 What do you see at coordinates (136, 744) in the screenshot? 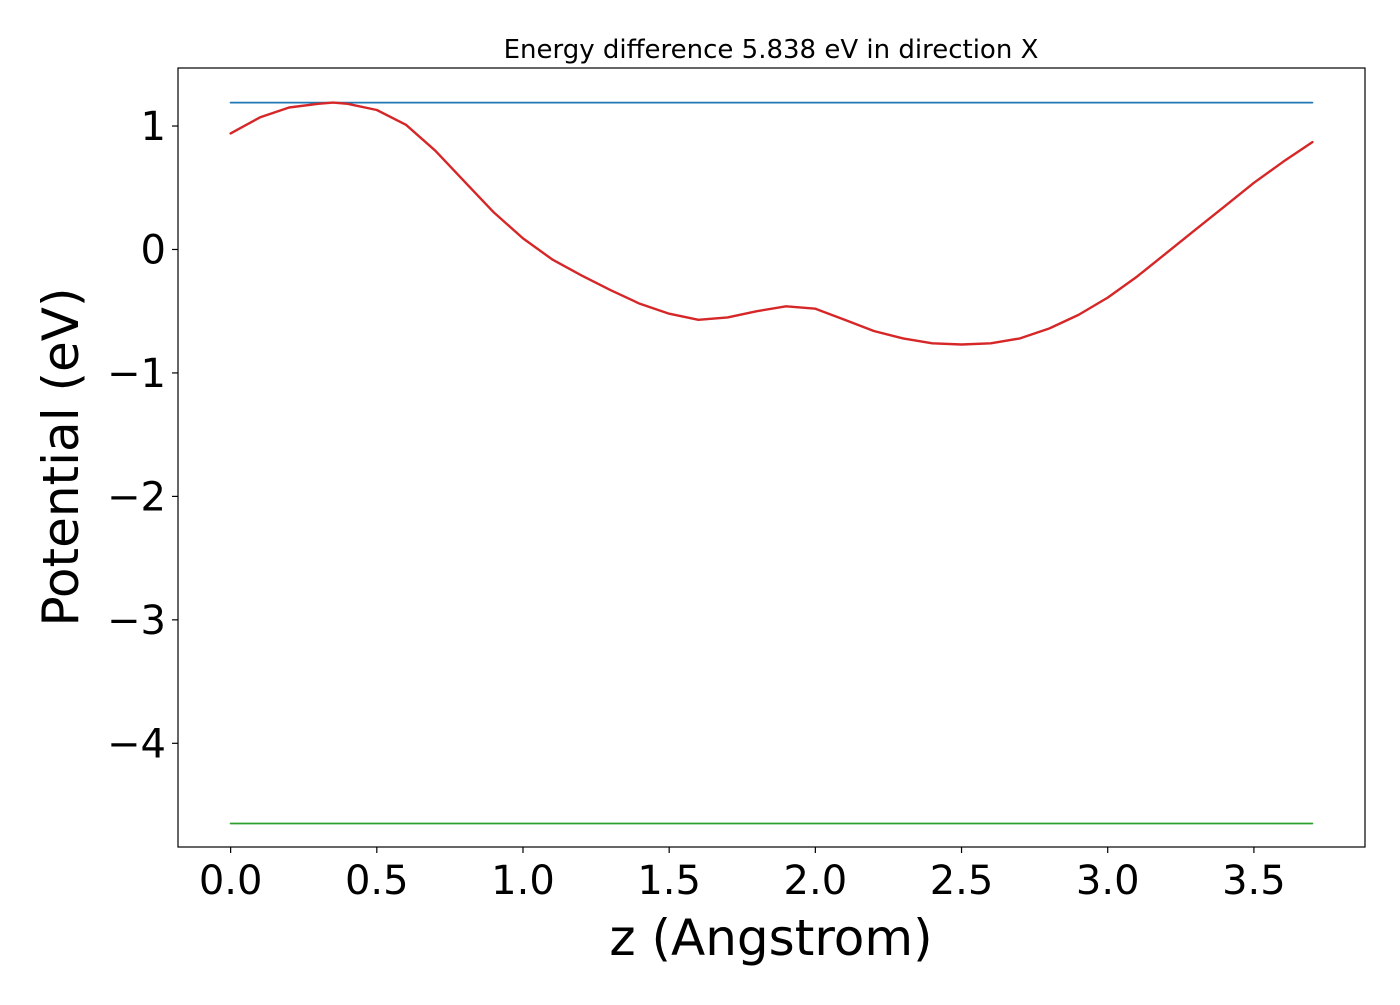
I see `y-tick-label: −4` at bounding box center [136, 744].